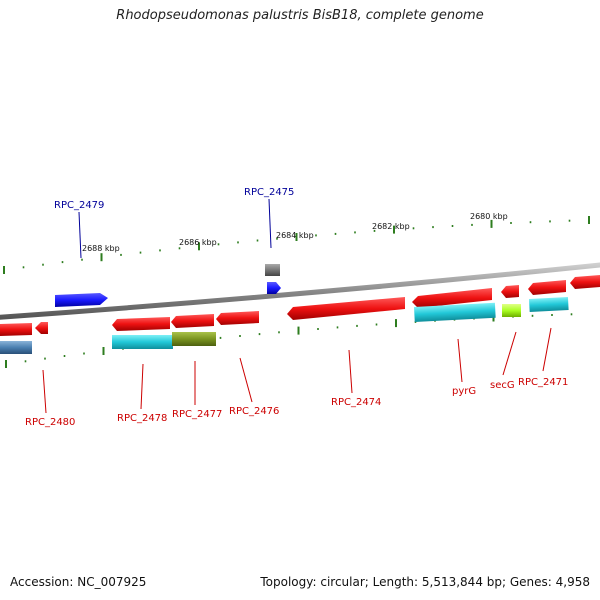 This screenshot has width=600, height=600. I want to click on scale-label-2688: 2688 kbp, so click(101, 248).